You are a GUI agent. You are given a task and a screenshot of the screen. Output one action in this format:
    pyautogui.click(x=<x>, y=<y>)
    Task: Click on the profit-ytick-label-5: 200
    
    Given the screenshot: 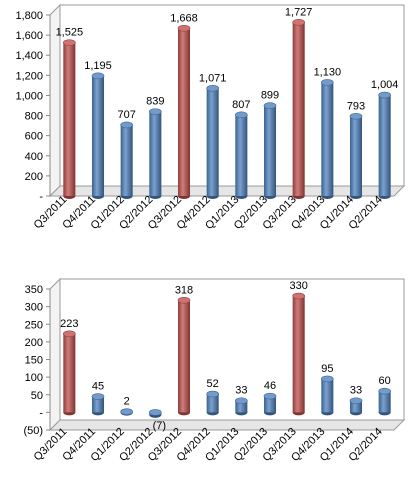 What is the action you would take?
    pyautogui.click(x=34, y=343)
    